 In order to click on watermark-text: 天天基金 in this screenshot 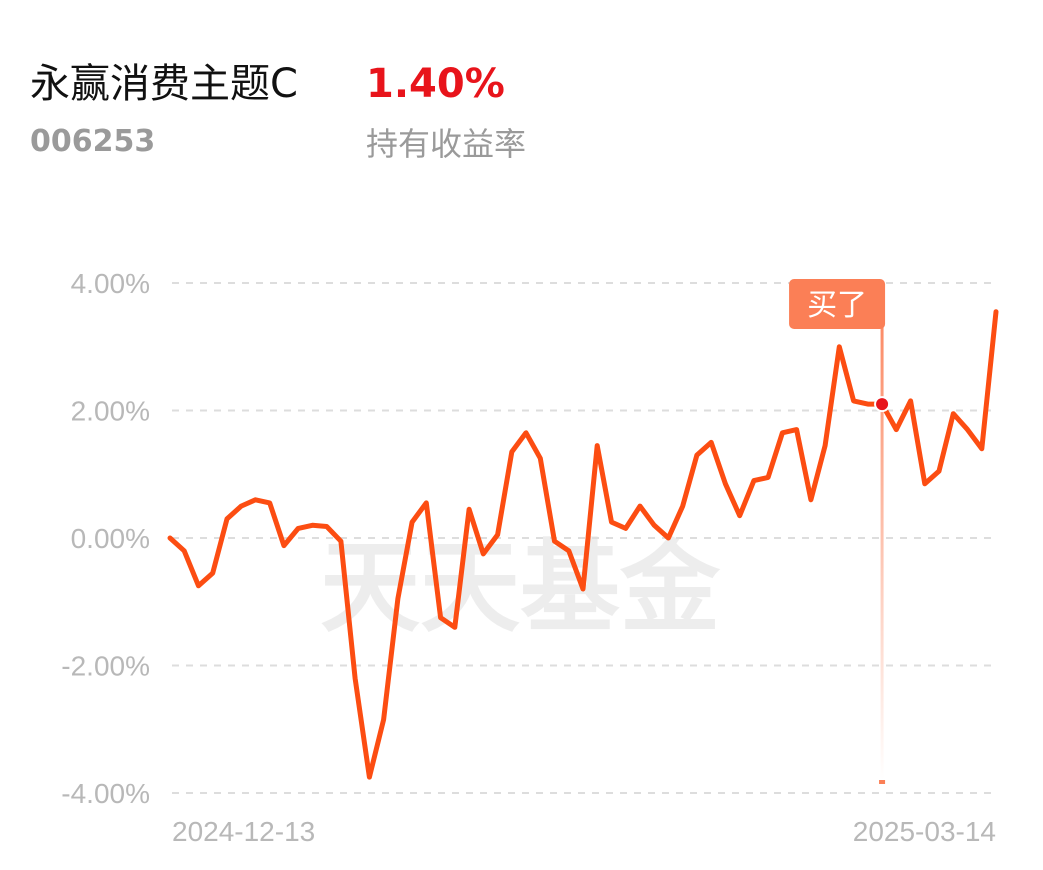, I will do `click(520, 587)`.